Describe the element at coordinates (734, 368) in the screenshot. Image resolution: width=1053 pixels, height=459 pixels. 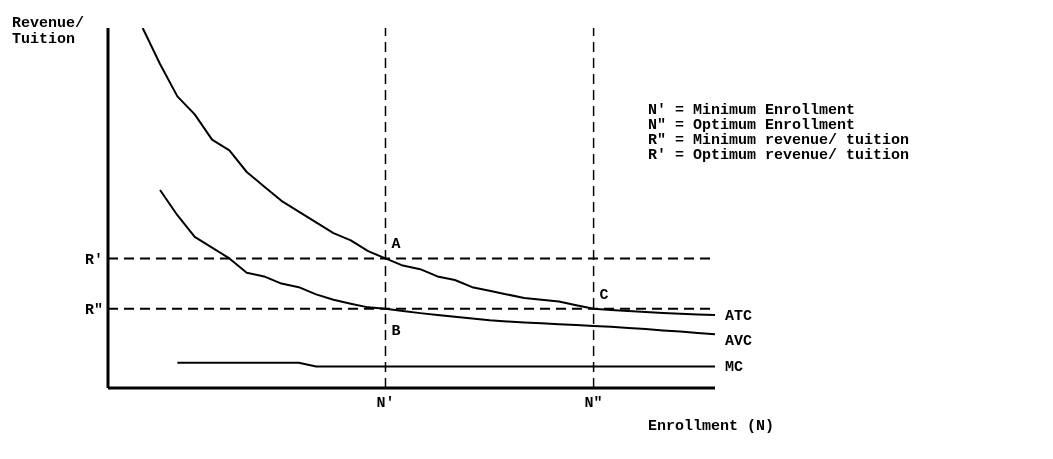
I see `series-label: MC` at that location.